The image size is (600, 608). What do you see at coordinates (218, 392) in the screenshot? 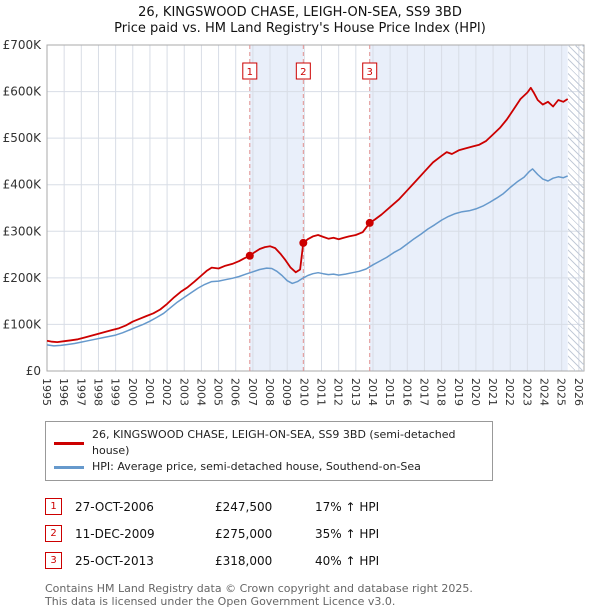
I see `x-axis-label: 2005` at bounding box center [218, 392].